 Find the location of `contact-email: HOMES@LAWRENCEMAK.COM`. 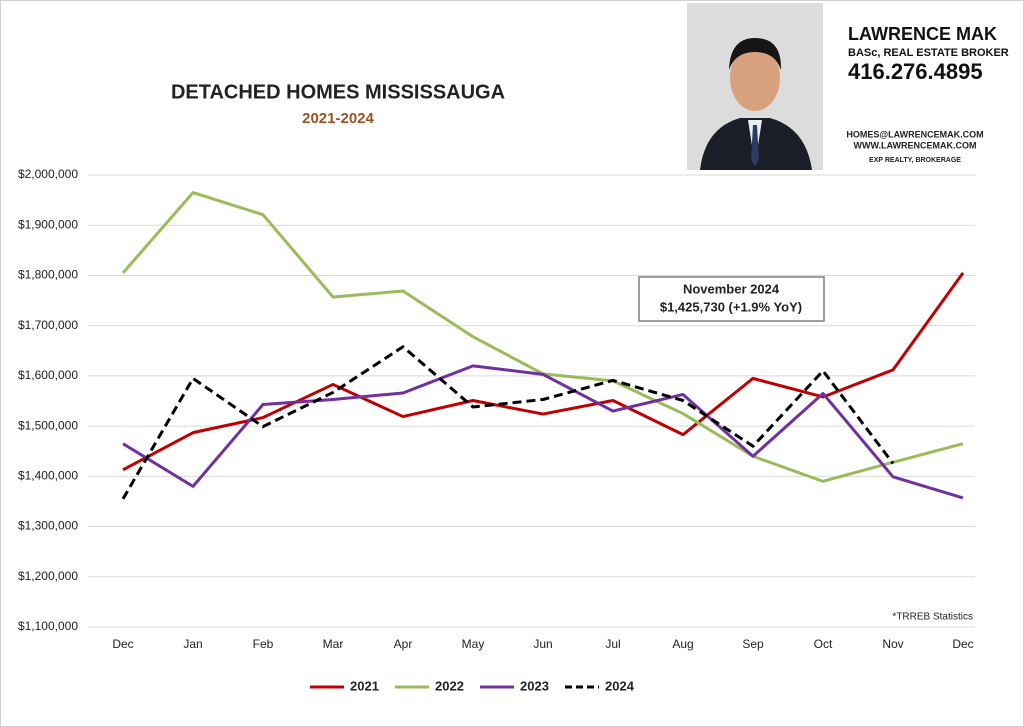

contact-email: HOMES@LAWRENCEMAK.COM is located at coordinates (914, 134).